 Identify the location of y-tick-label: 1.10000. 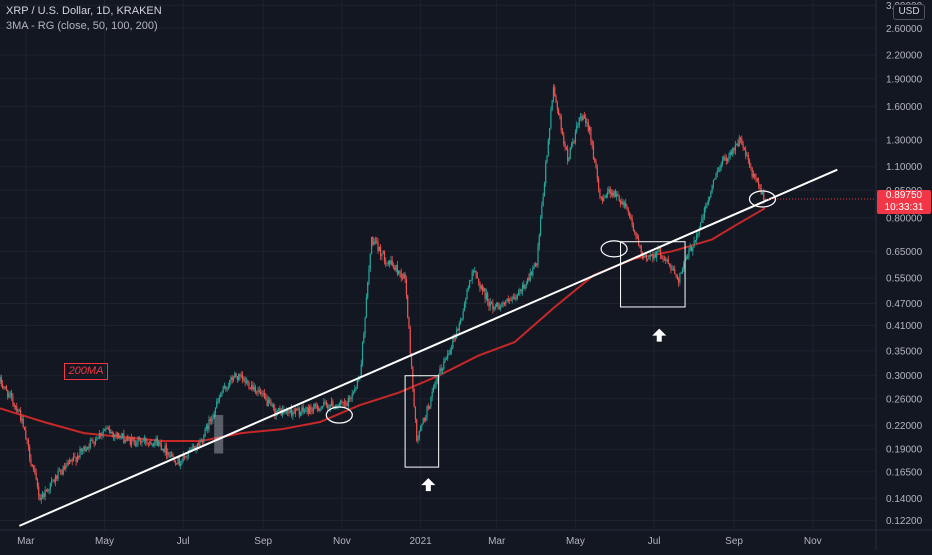
(904, 167).